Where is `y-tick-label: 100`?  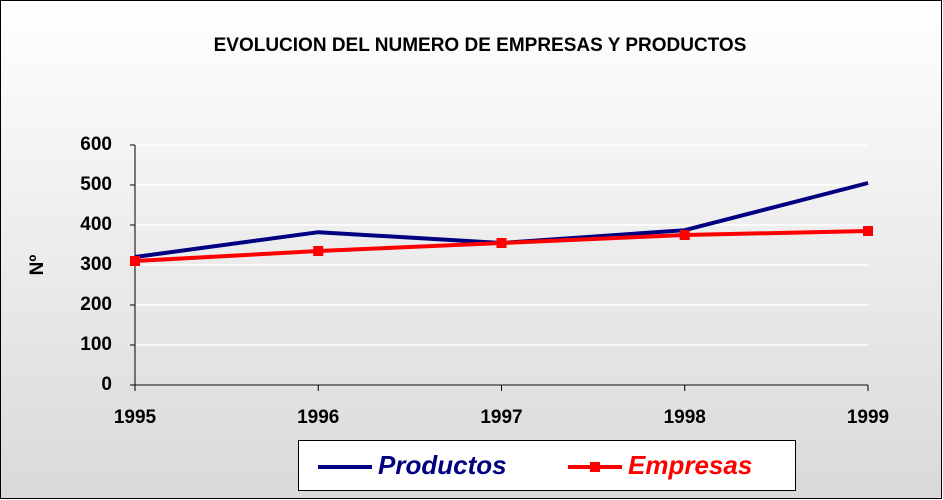
y-tick-label: 100 is located at coordinates (96, 344).